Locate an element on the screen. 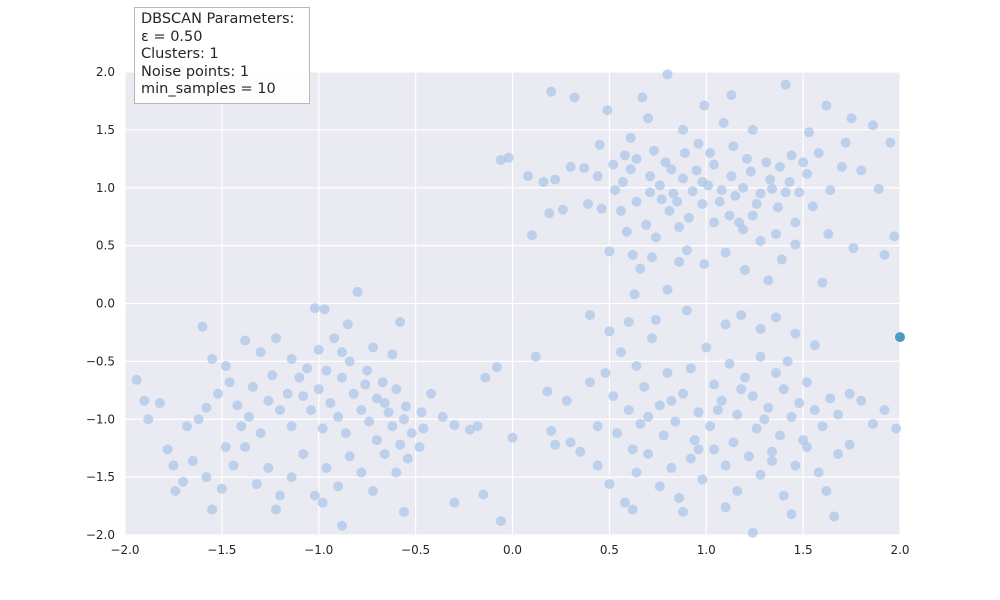  y-tick-label: 0.0 is located at coordinates (105, 304).